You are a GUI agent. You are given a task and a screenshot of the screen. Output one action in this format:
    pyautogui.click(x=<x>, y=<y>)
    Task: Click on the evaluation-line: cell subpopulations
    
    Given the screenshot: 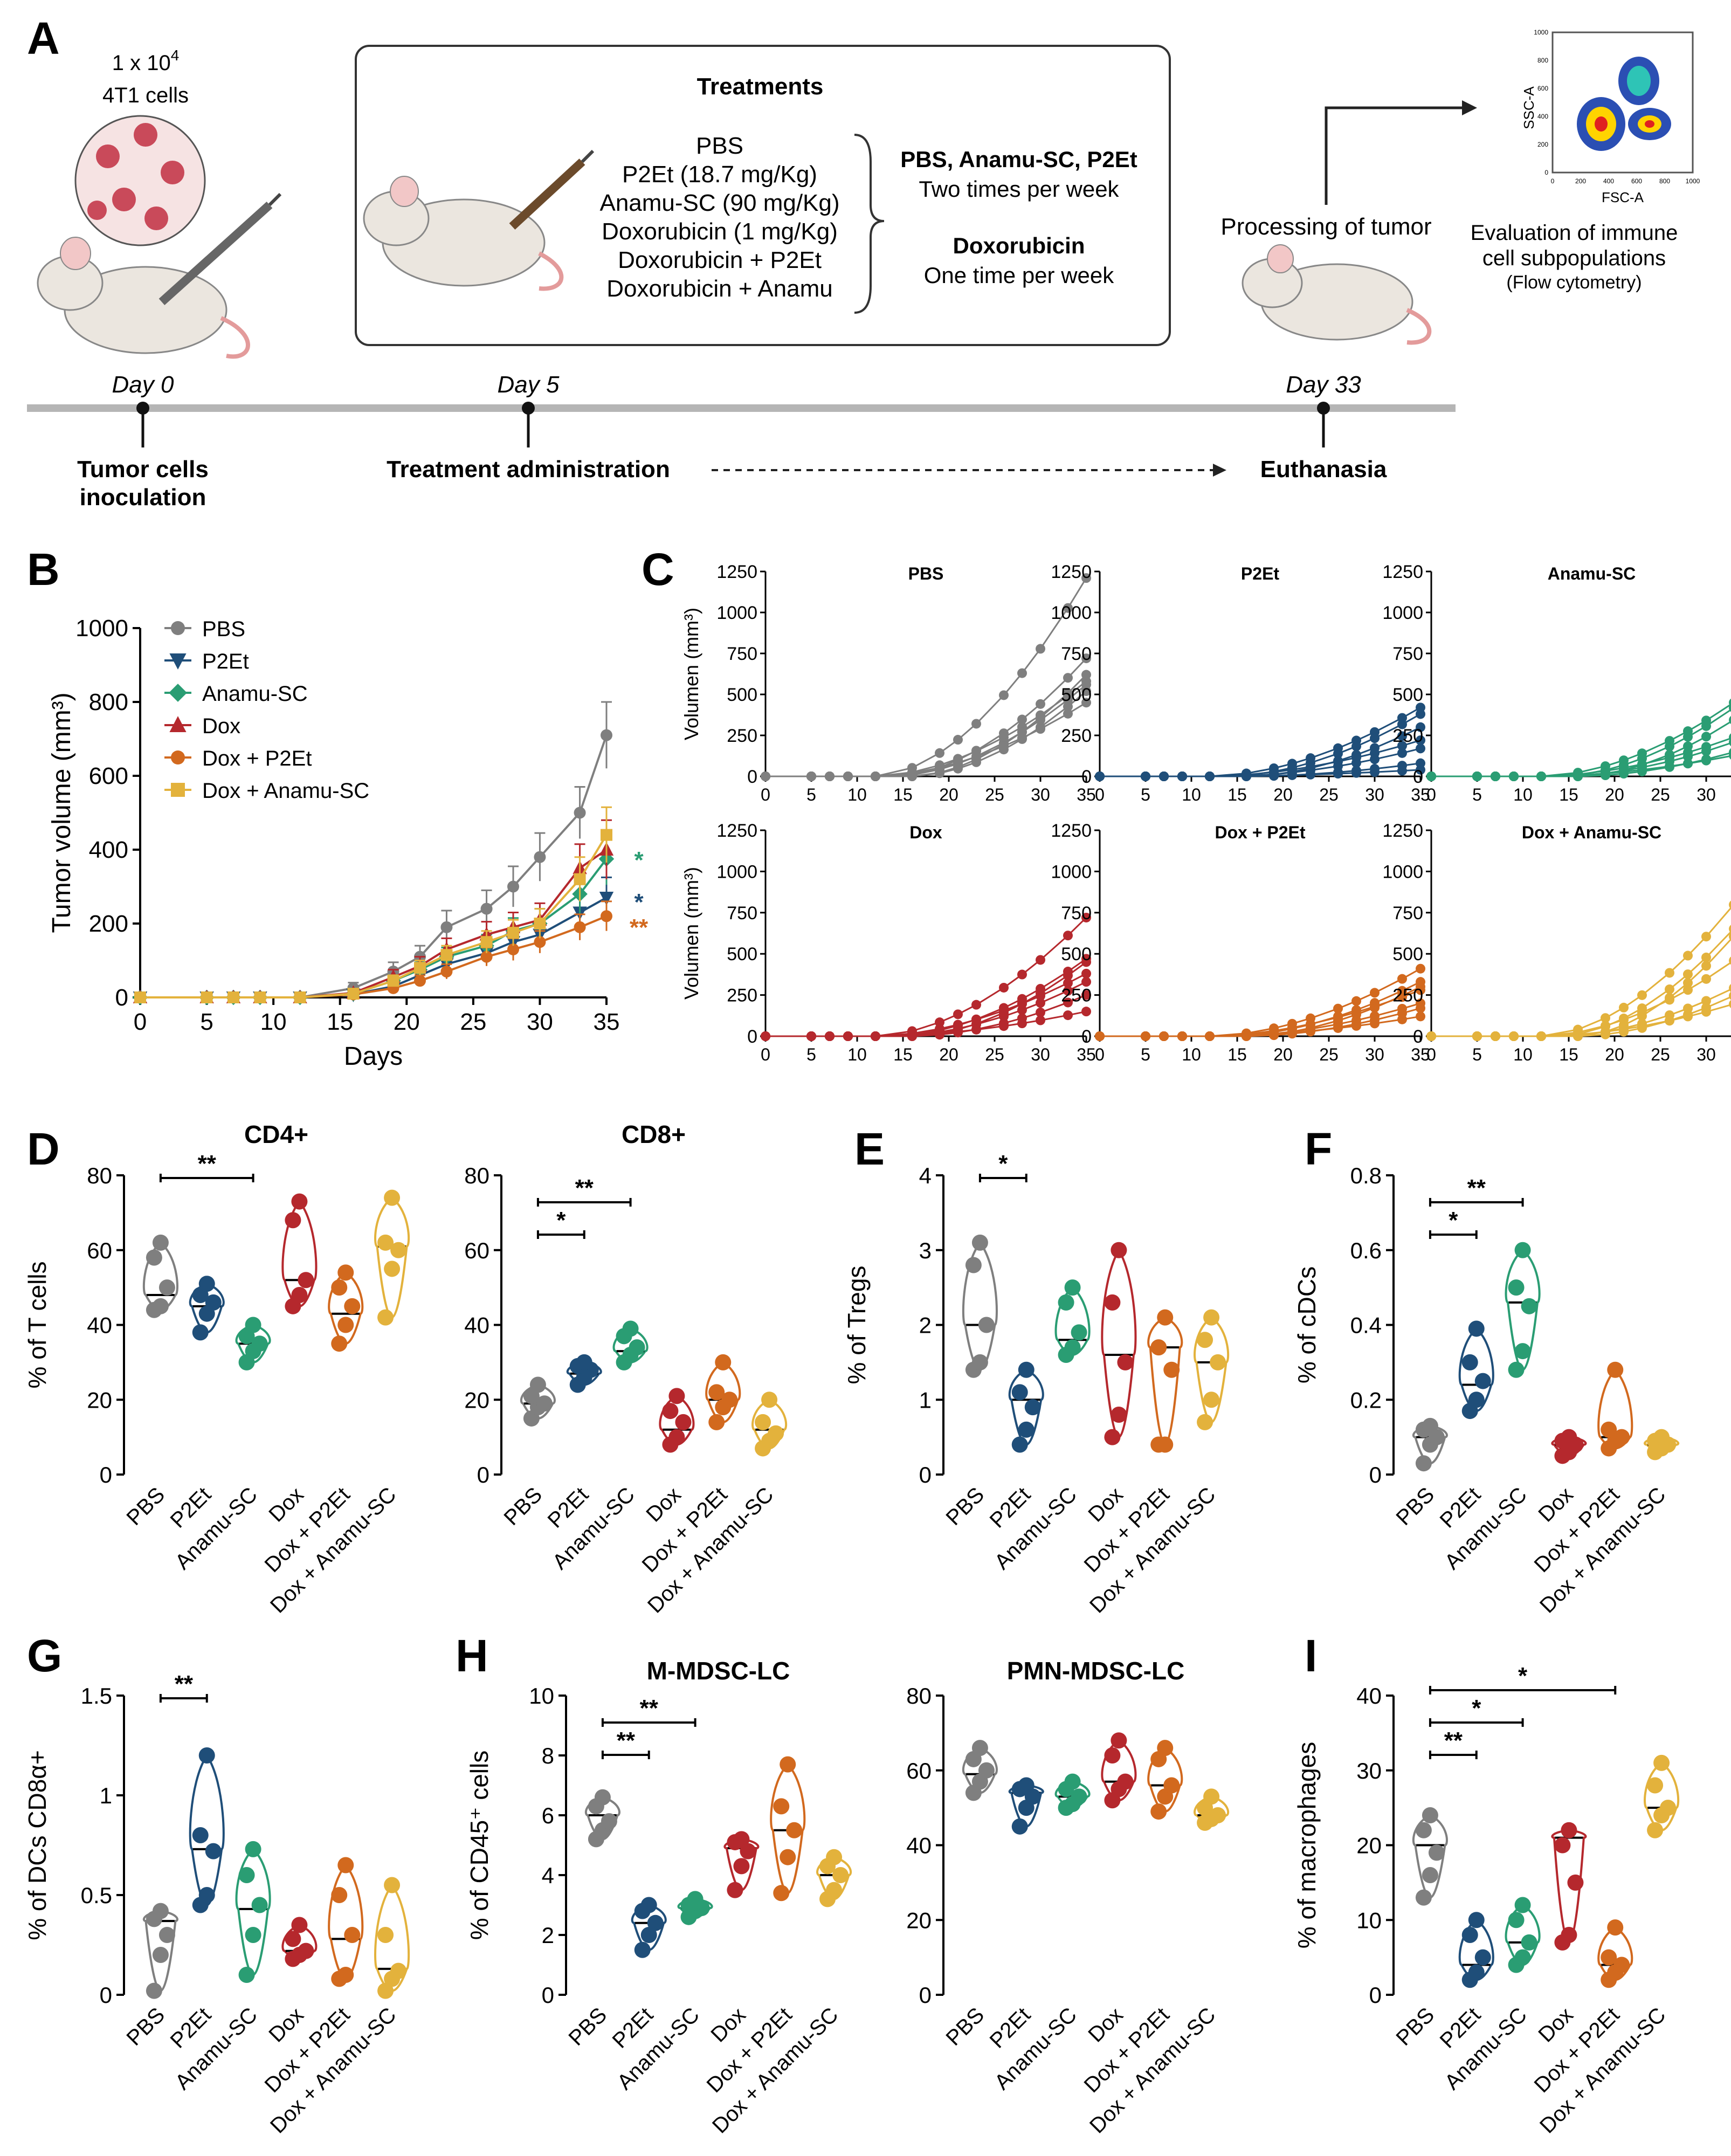 What is the action you would take?
    pyautogui.click(x=1574, y=258)
    